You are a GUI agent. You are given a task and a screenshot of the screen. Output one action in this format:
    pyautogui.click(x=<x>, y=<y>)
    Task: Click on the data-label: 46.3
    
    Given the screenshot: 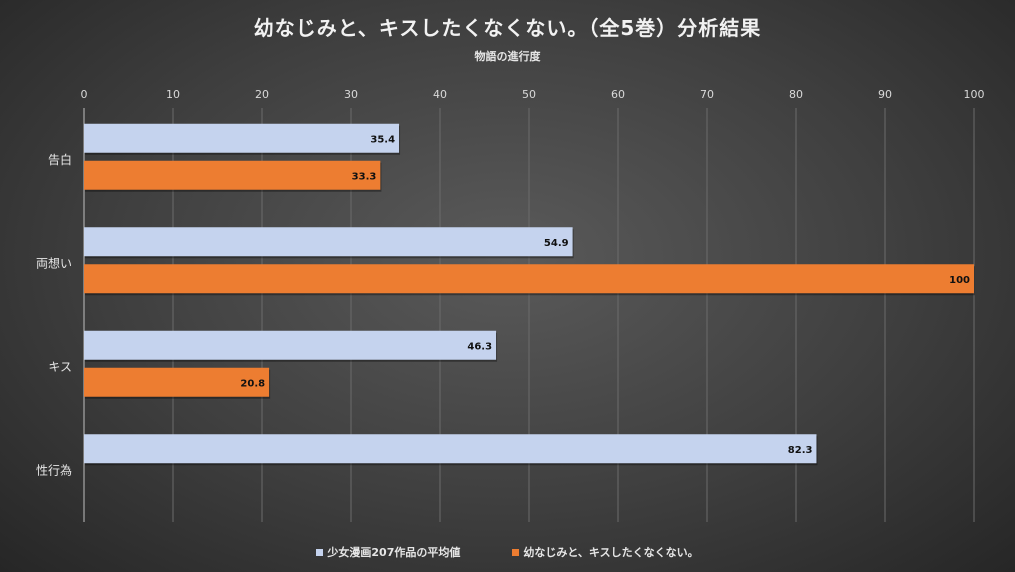 What is the action you would take?
    pyautogui.click(x=479, y=346)
    